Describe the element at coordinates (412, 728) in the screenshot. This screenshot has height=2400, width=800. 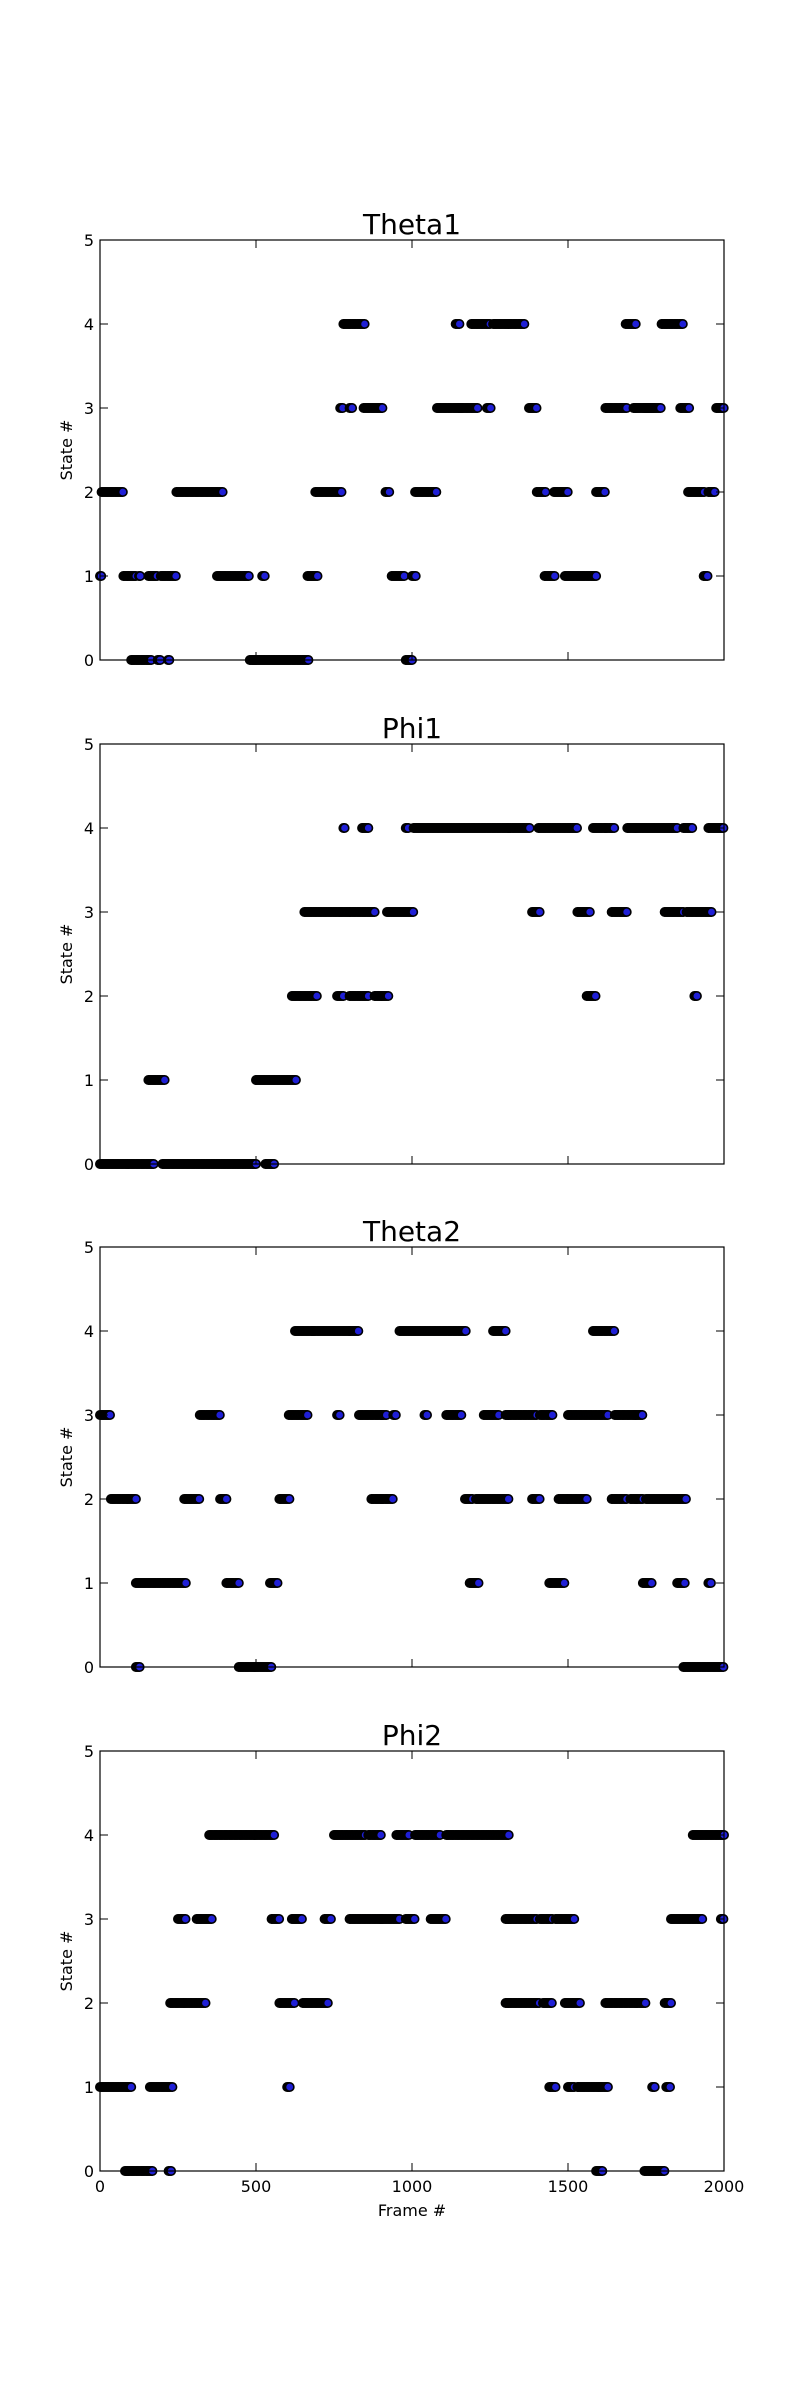
I see `chart-title: Phi1` at that location.